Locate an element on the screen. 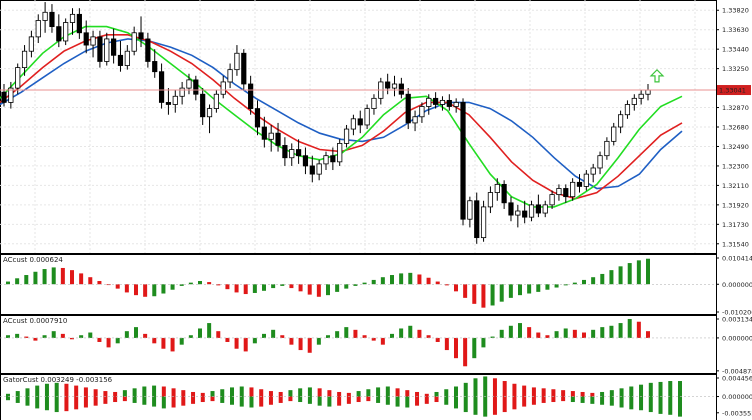 The height and width of the screenshot is (420, 752). y-tick-label: 1.33630 is located at coordinates (735, 30).